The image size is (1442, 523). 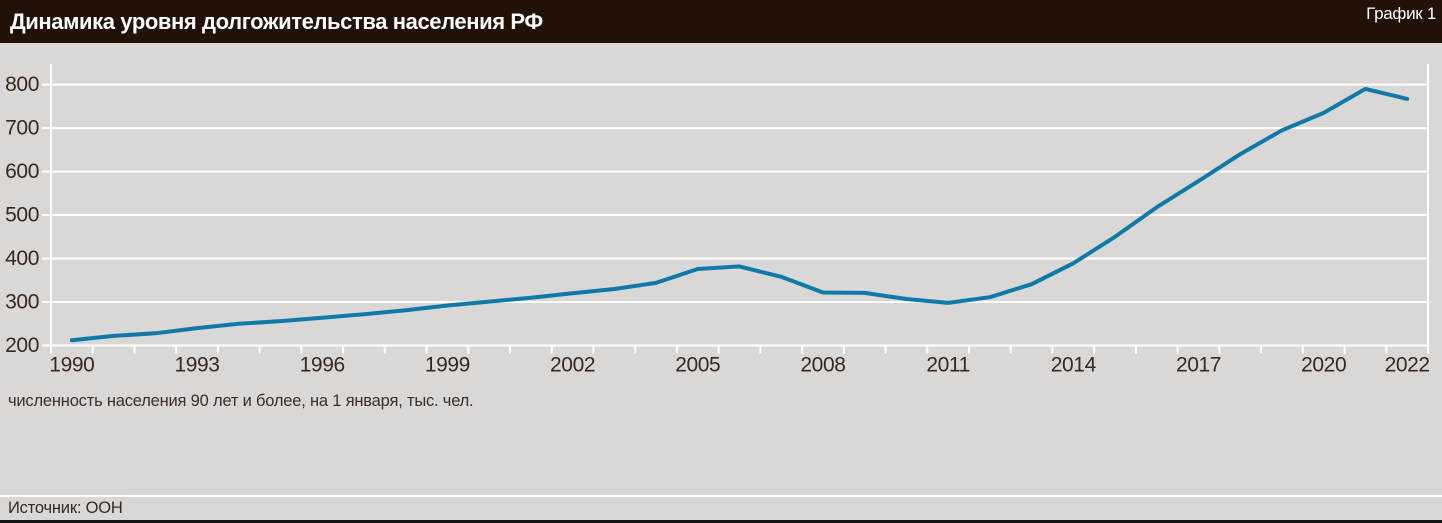 I want to click on x-tick-label: 2002, so click(x=572, y=365).